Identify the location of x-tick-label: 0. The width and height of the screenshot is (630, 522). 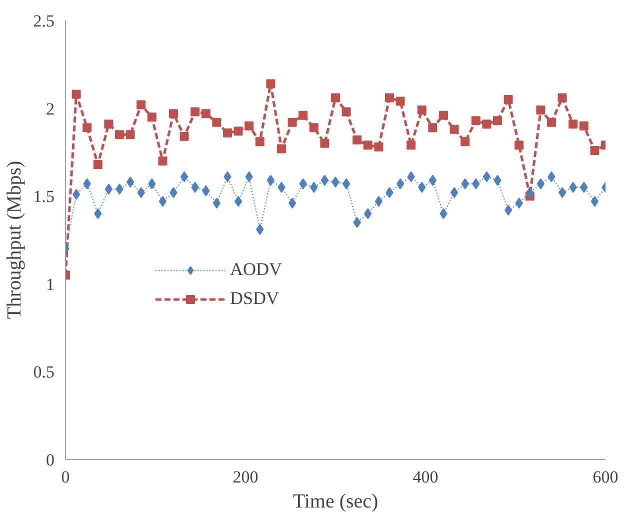
(65, 477).